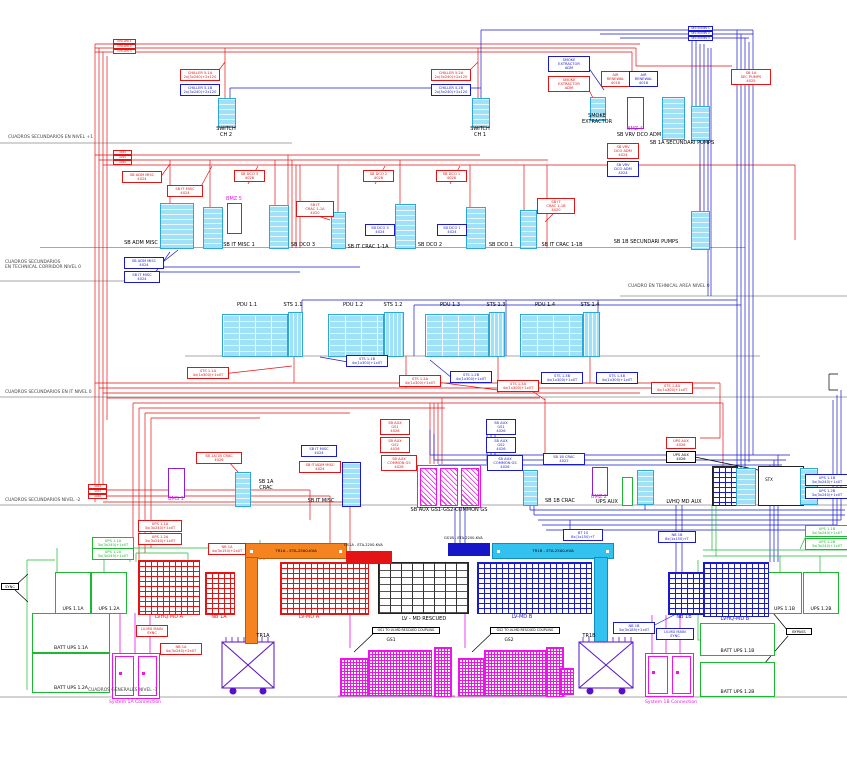 This screenshot has height=761, width=847. I want to click on cab-switch-ch1, so click(481, 113).